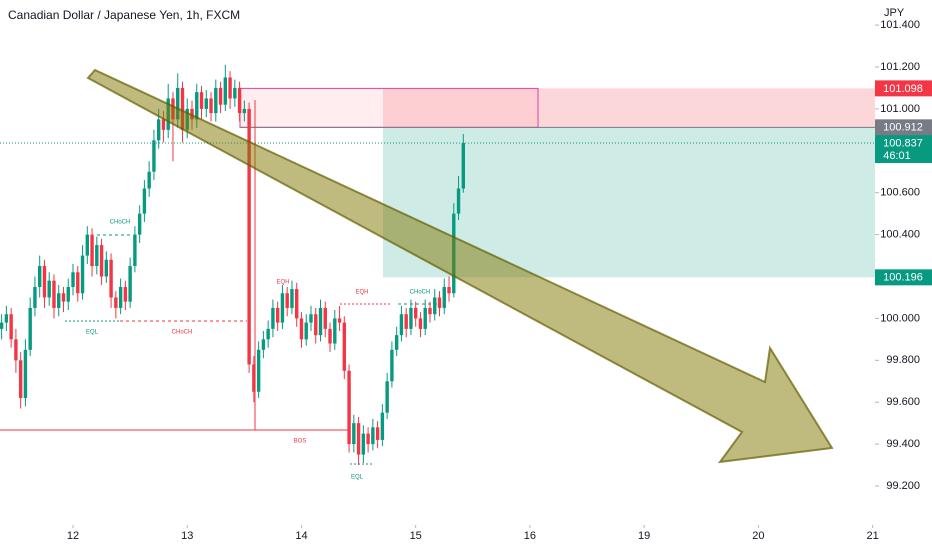  What do you see at coordinates (903, 143) in the screenshot?
I see `last-price-text: 100.837` at bounding box center [903, 143].